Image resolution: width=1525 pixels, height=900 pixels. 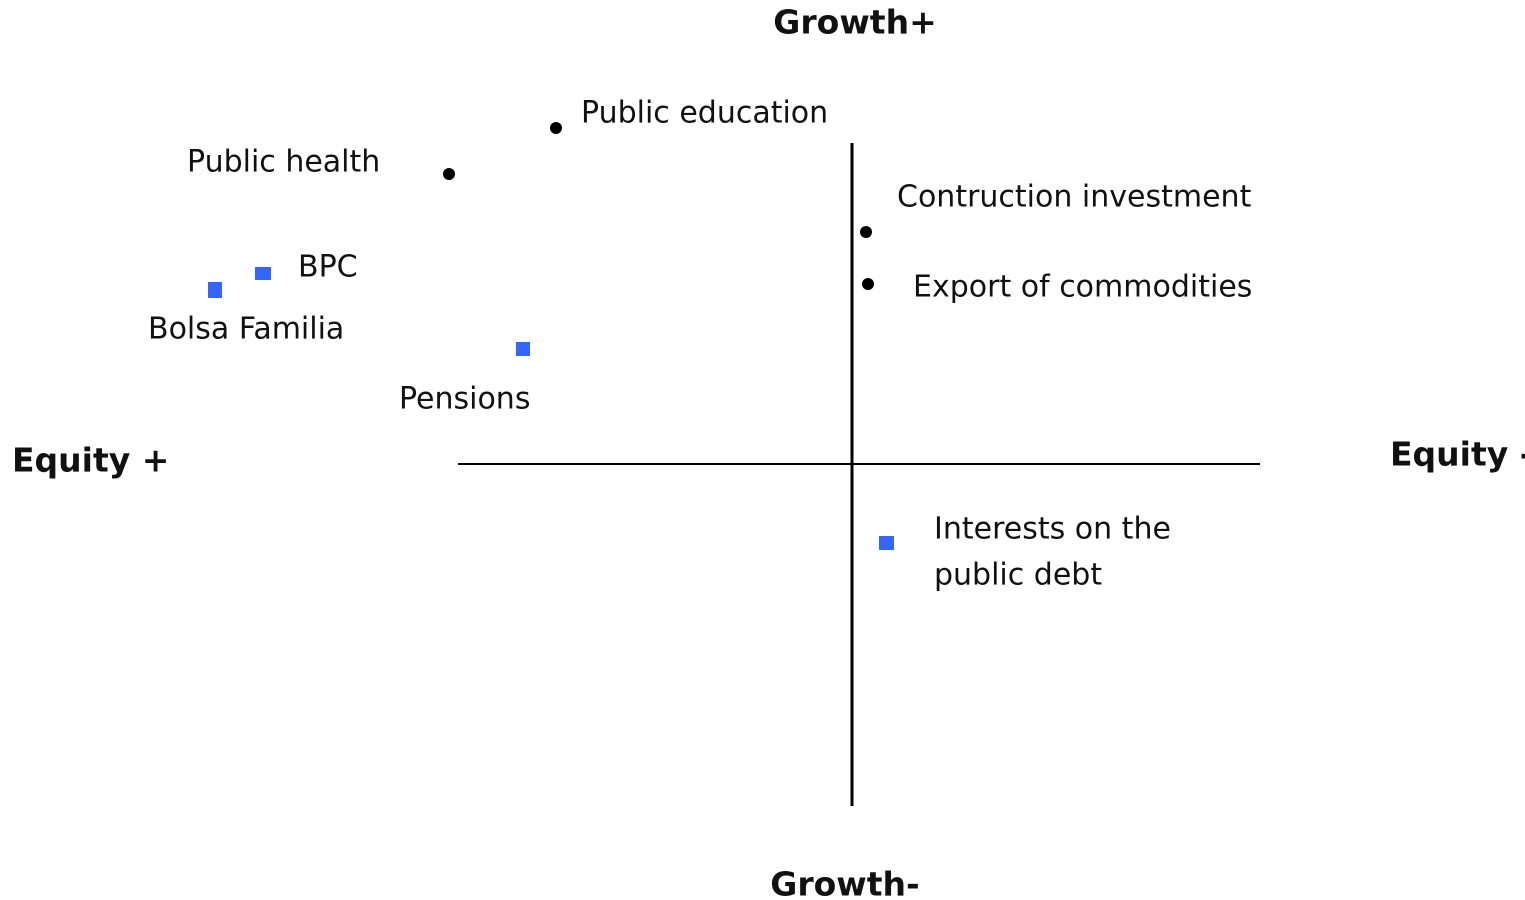 What do you see at coordinates (1018, 575) in the screenshot?
I see `item-label: public debt` at bounding box center [1018, 575].